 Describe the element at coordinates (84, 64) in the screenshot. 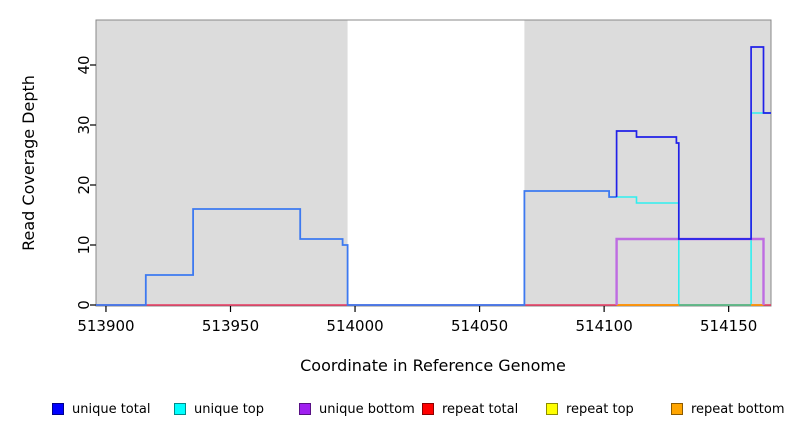

I see `y-tick-label: 40` at that location.